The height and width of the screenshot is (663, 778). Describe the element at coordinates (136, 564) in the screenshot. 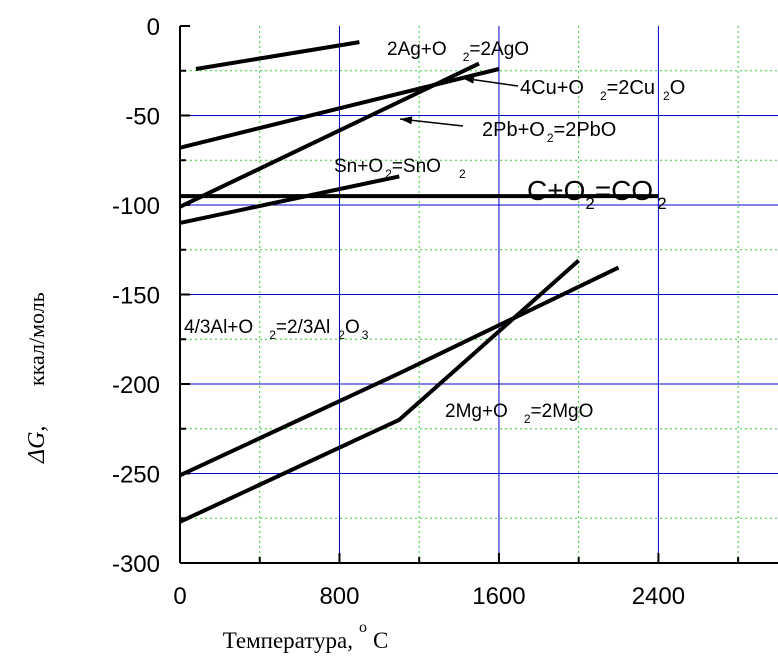

I see `y-tick-label: -300` at that location.